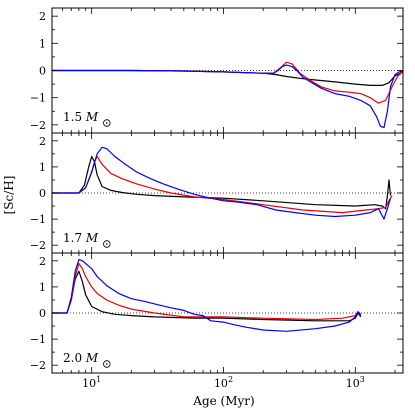 The height and width of the screenshot is (415, 415). Describe the element at coordinates (81, 238) in the screenshot. I see `mass-label: 1.7 M` at that location.